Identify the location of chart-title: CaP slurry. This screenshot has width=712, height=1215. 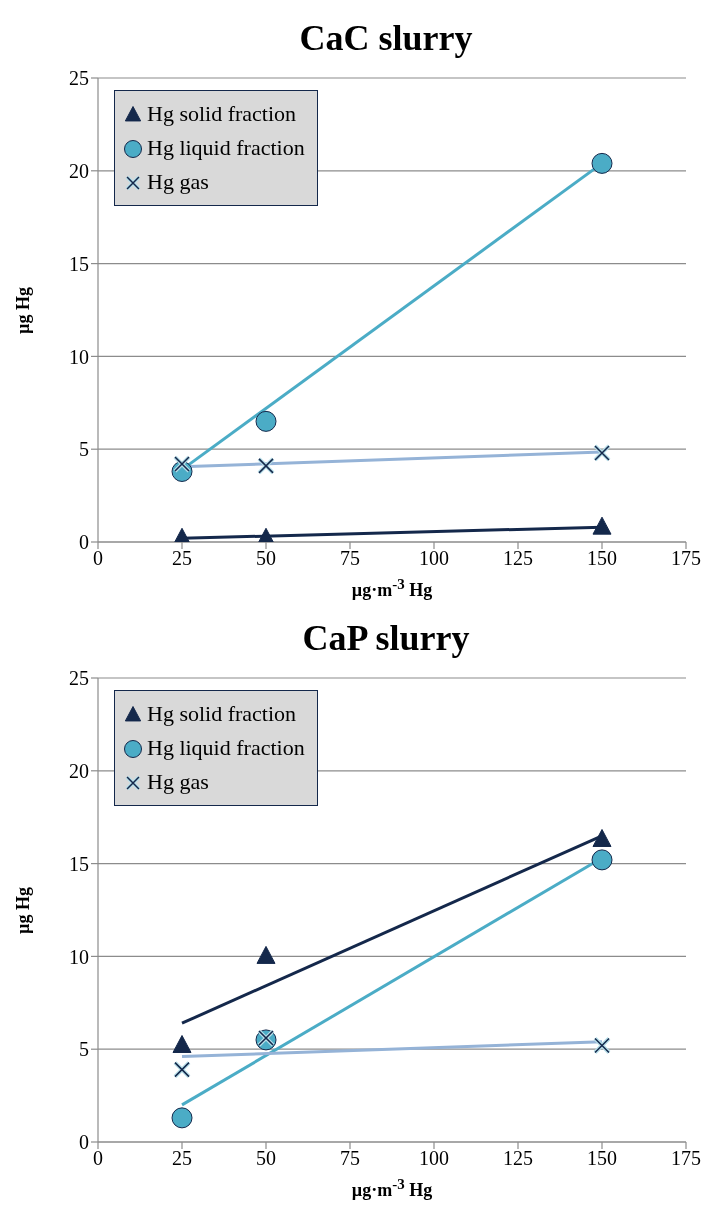
(386, 638).